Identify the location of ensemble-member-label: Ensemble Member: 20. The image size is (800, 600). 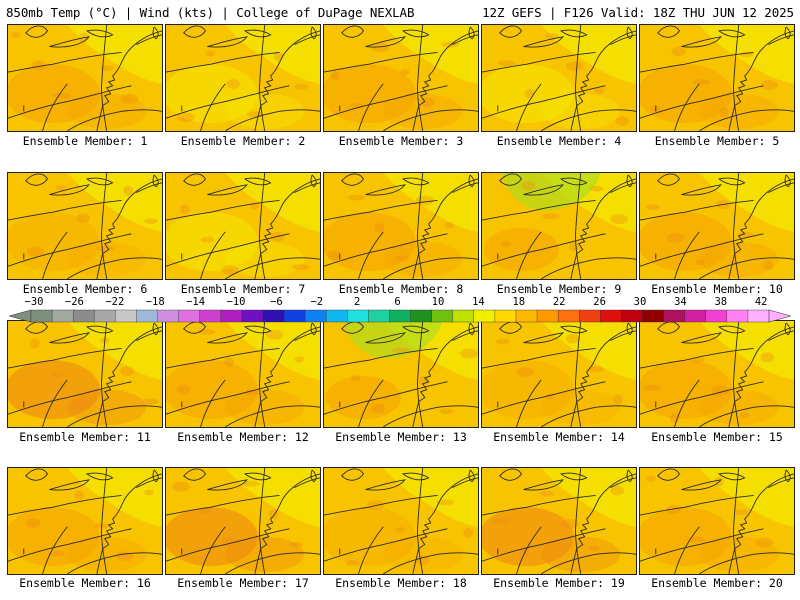
(717, 583).